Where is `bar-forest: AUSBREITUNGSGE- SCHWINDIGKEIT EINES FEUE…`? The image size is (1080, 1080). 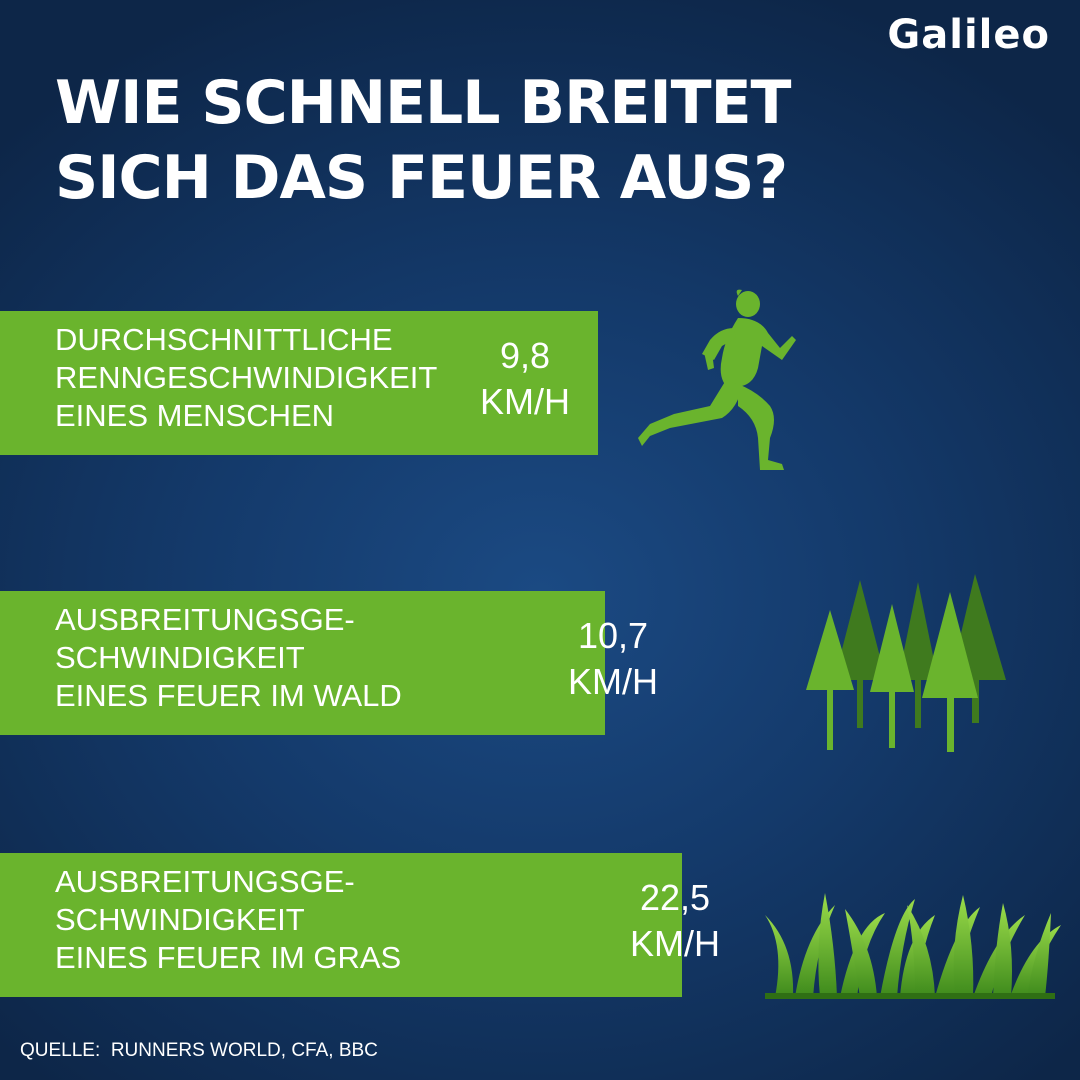 bar-forest: AUSBREITUNGSGE- SCHWINDIGKEIT EINES FEUE… is located at coordinates (329, 663).